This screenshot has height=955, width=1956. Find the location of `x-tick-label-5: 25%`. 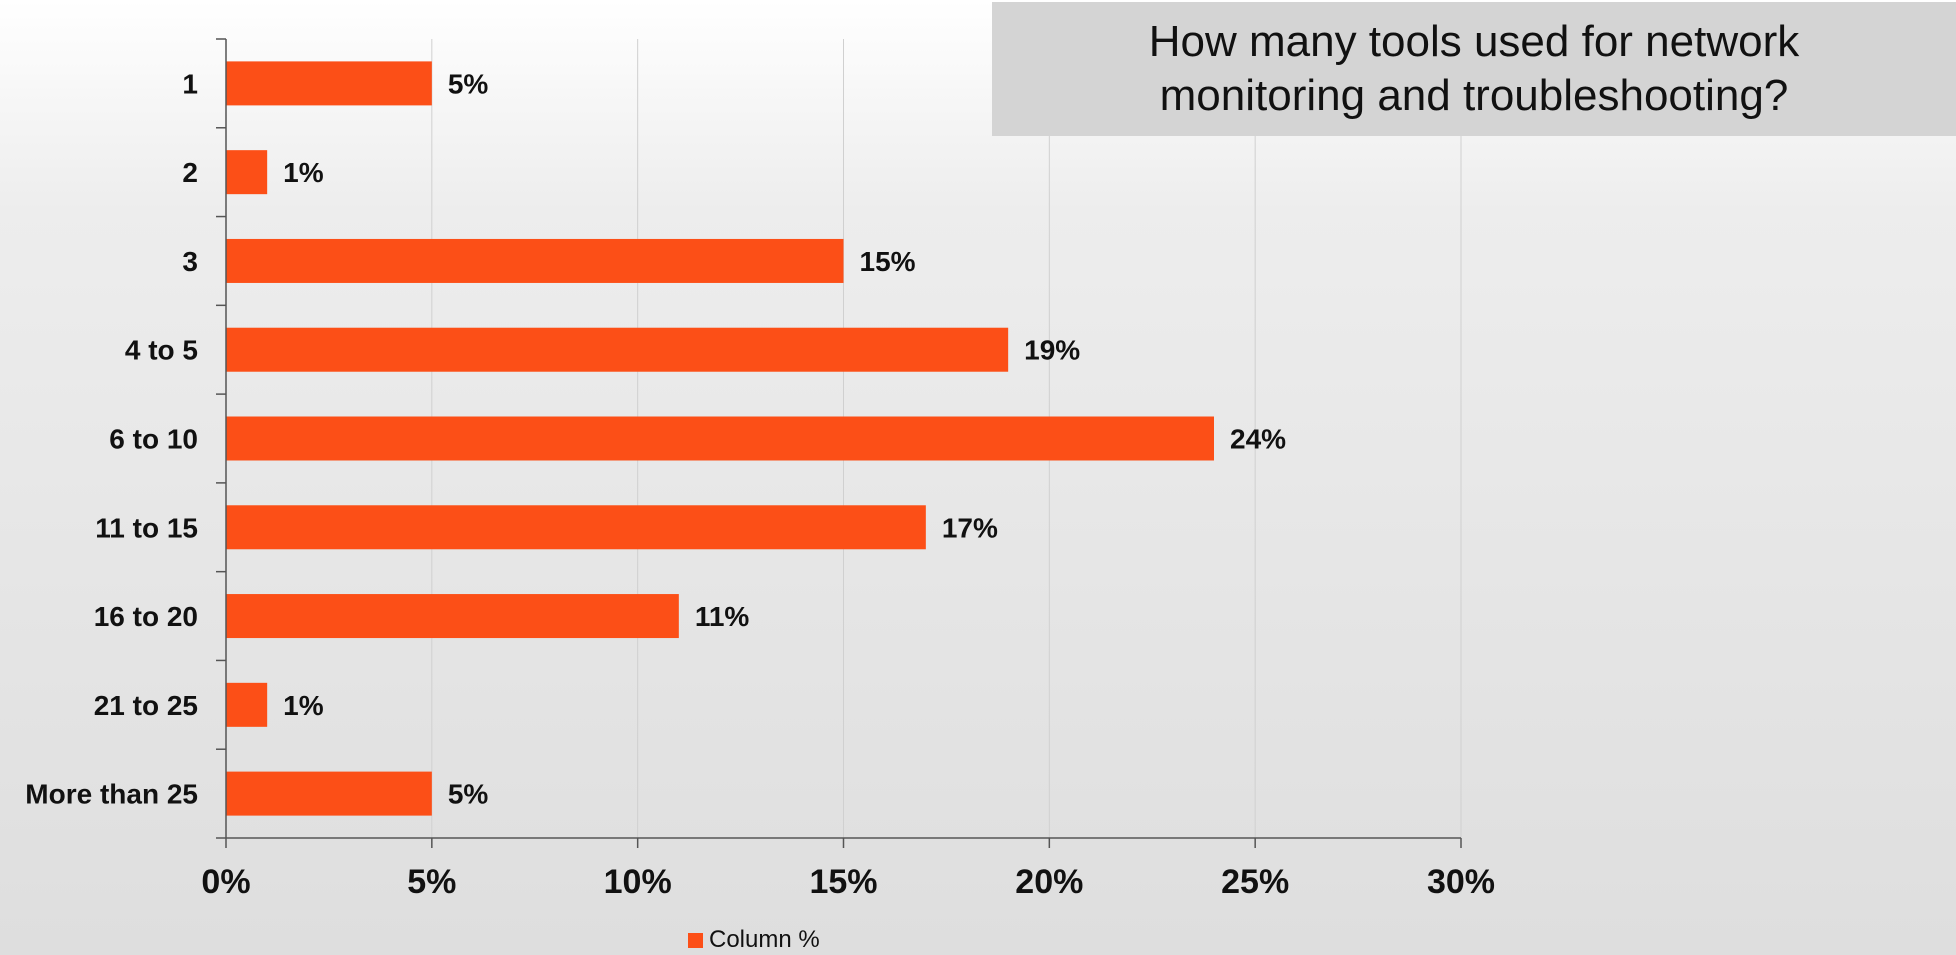

x-tick-label-5: 25% is located at coordinates (1255, 882).